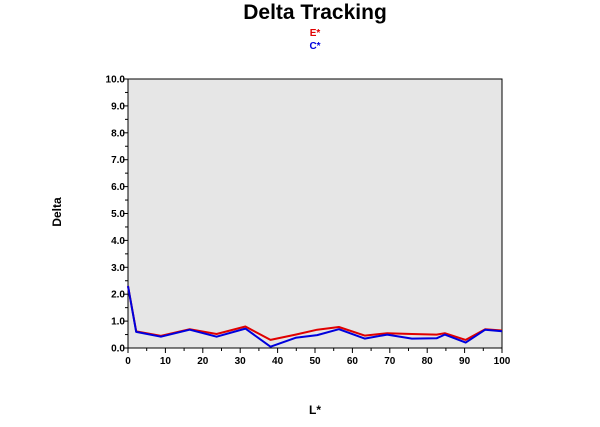 This screenshot has width=600, height=427. I want to click on y-tick-label: 9.0, so click(118, 106).